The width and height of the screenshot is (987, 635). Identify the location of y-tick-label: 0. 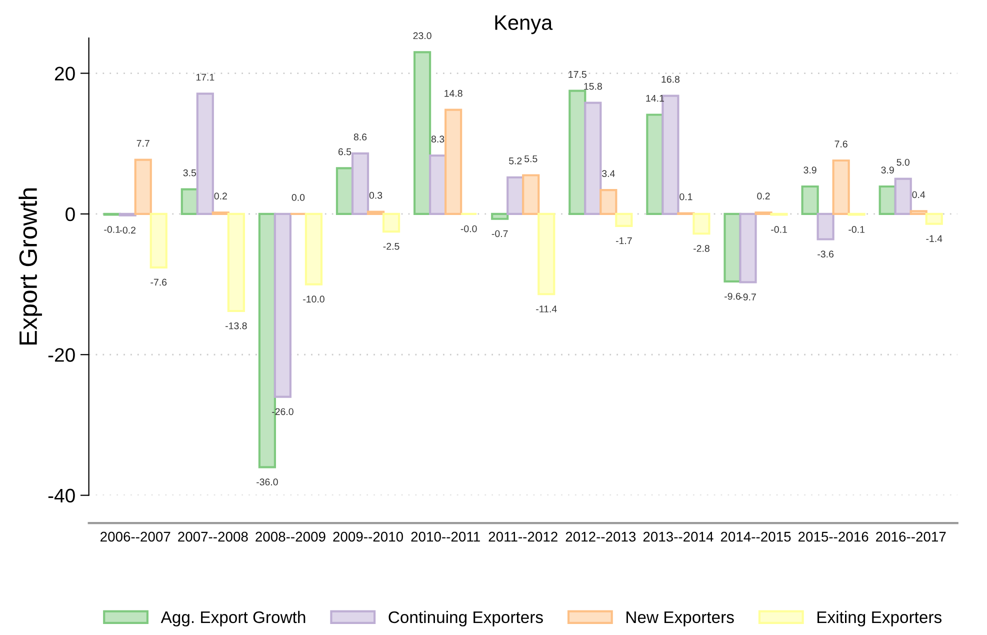
(70, 214).